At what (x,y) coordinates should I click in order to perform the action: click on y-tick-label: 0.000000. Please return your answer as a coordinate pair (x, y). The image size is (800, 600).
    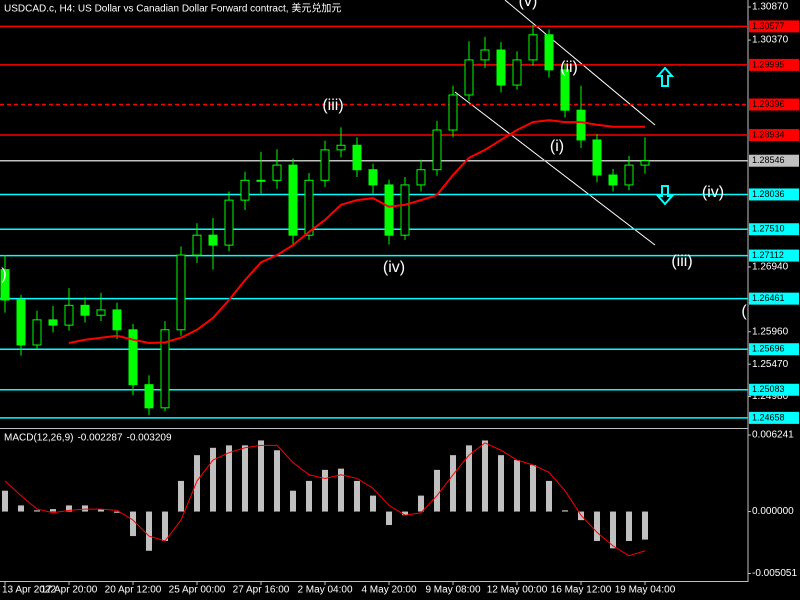
    Looking at the image, I should click on (773, 511).